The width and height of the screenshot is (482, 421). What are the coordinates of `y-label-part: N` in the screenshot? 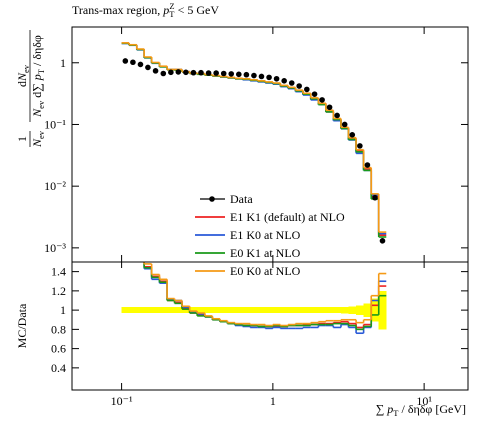 It's located at (37, 143).